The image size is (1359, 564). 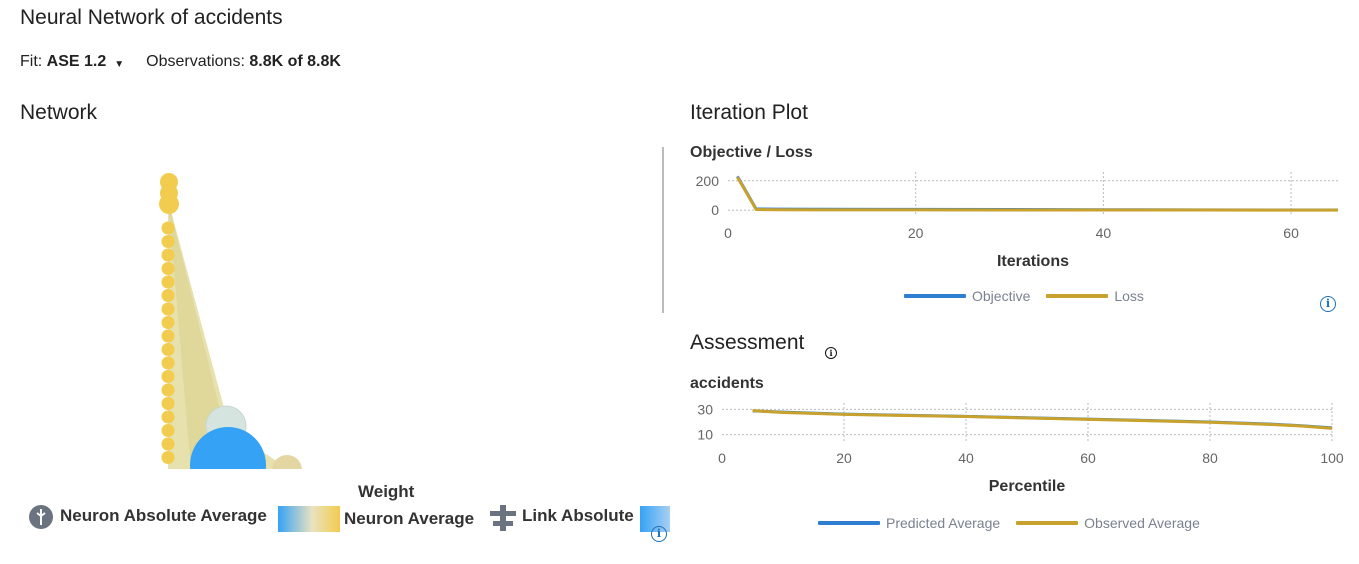 I want to click on neuron-average-label: Neuron Average, so click(x=409, y=518).